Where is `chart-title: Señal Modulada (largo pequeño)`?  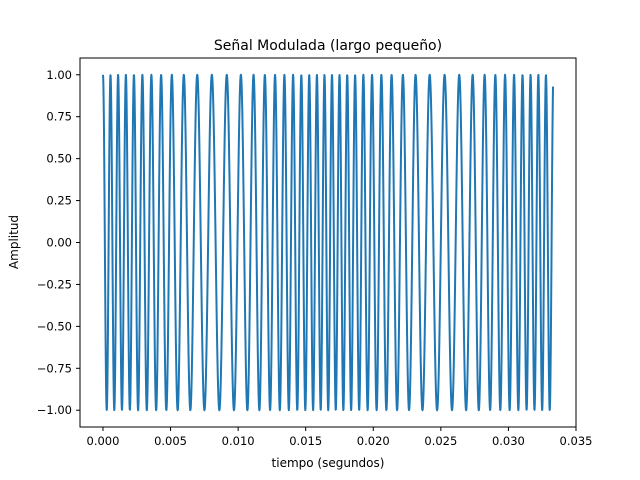
chart-title: Señal Modulada (largo pequeño) is located at coordinates (328, 46).